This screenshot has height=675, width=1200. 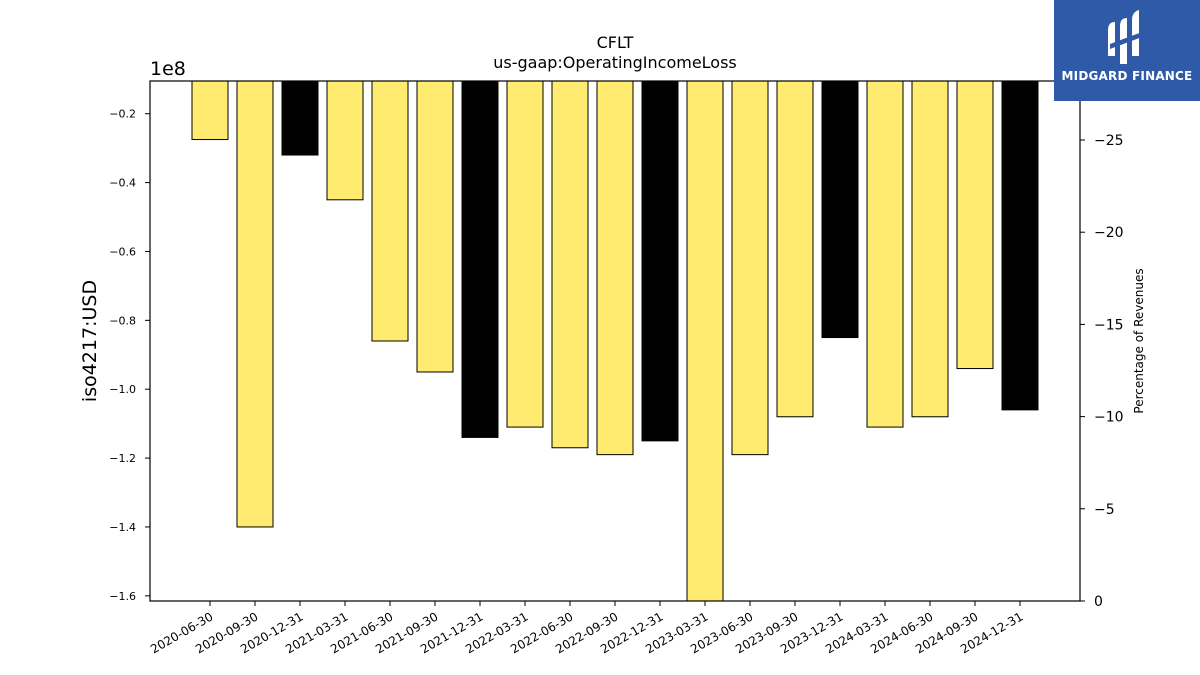 What do you see at coordinates (615, 62) in the screenshot?
I see `chart-subtitle: us-gaap:OperatingIncomeLoss` at bounding box center [615, 62].